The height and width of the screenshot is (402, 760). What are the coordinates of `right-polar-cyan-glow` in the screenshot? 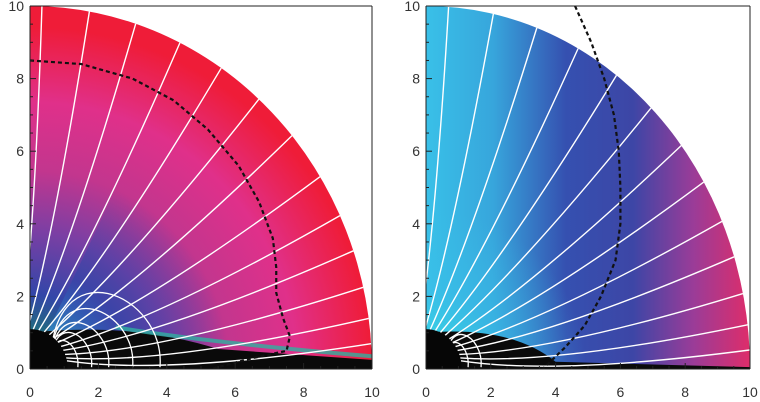 It's located at (507, 278).